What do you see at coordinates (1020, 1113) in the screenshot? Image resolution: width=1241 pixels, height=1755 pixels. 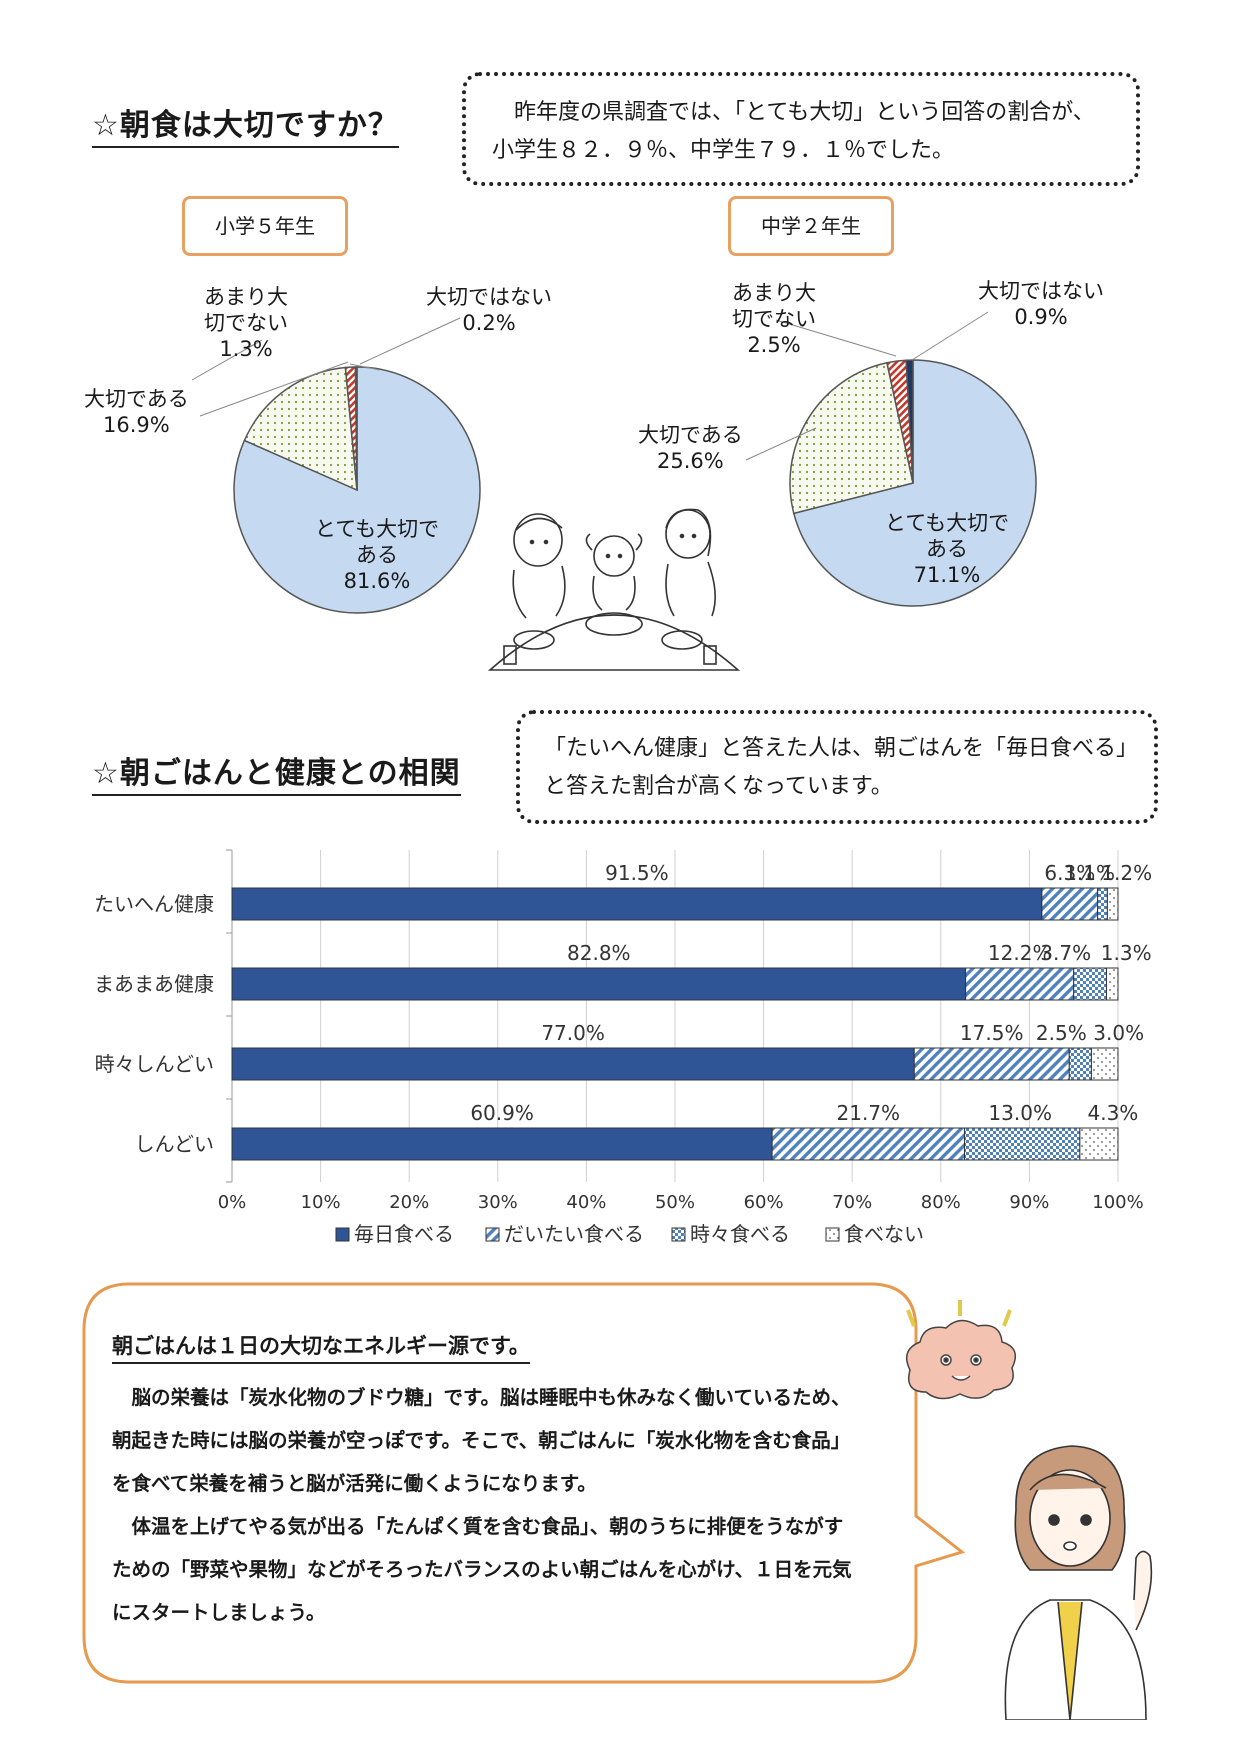 I see `bar-label-4-3: 13.0%` at bounding box center [1020, 1113].